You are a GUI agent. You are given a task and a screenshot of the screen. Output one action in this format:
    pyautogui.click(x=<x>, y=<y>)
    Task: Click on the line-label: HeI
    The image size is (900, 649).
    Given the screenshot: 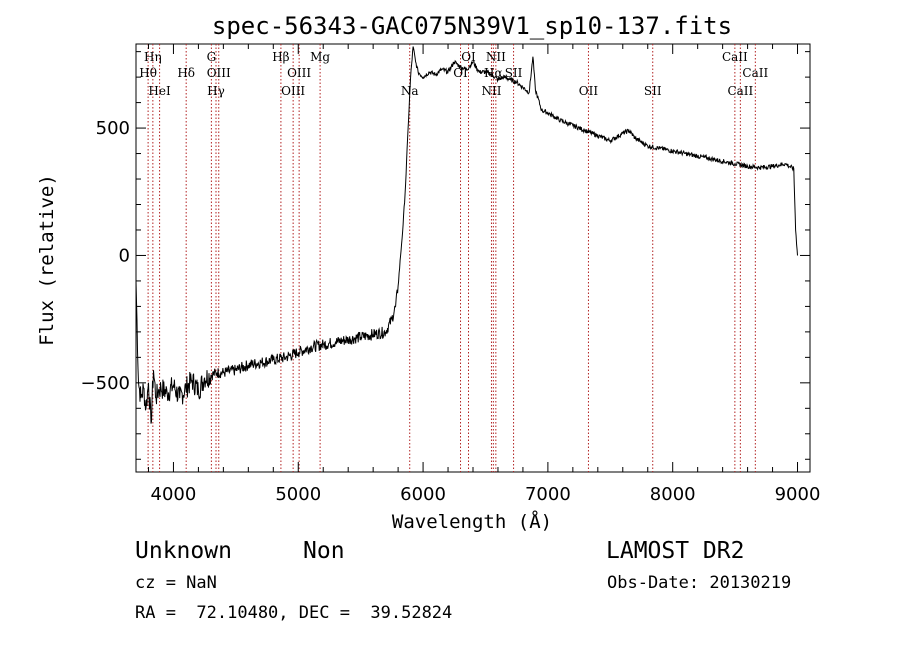 What is the action you would take?
    pyautogui.click(x=159, y=91)
    